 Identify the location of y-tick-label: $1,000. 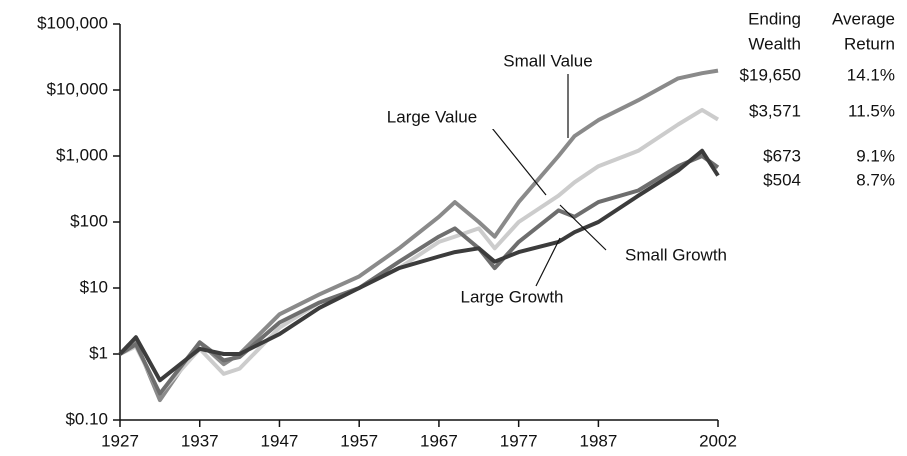
(82, 154).